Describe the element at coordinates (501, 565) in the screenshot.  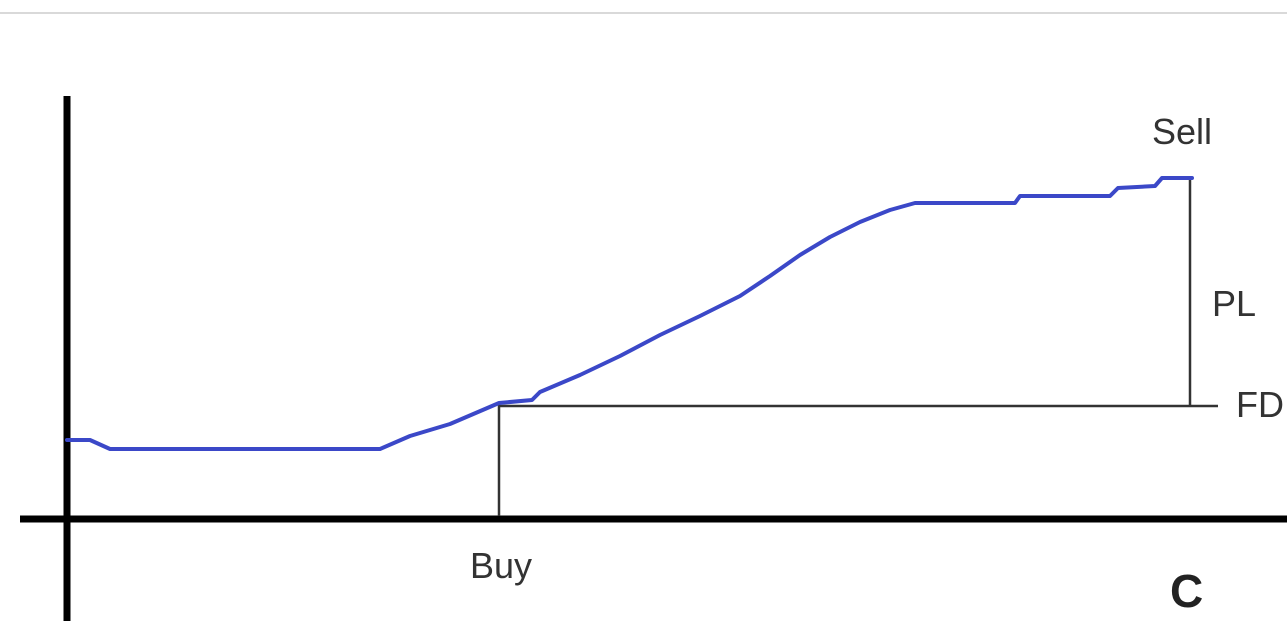
I see `buy-label: Buy` at that location.